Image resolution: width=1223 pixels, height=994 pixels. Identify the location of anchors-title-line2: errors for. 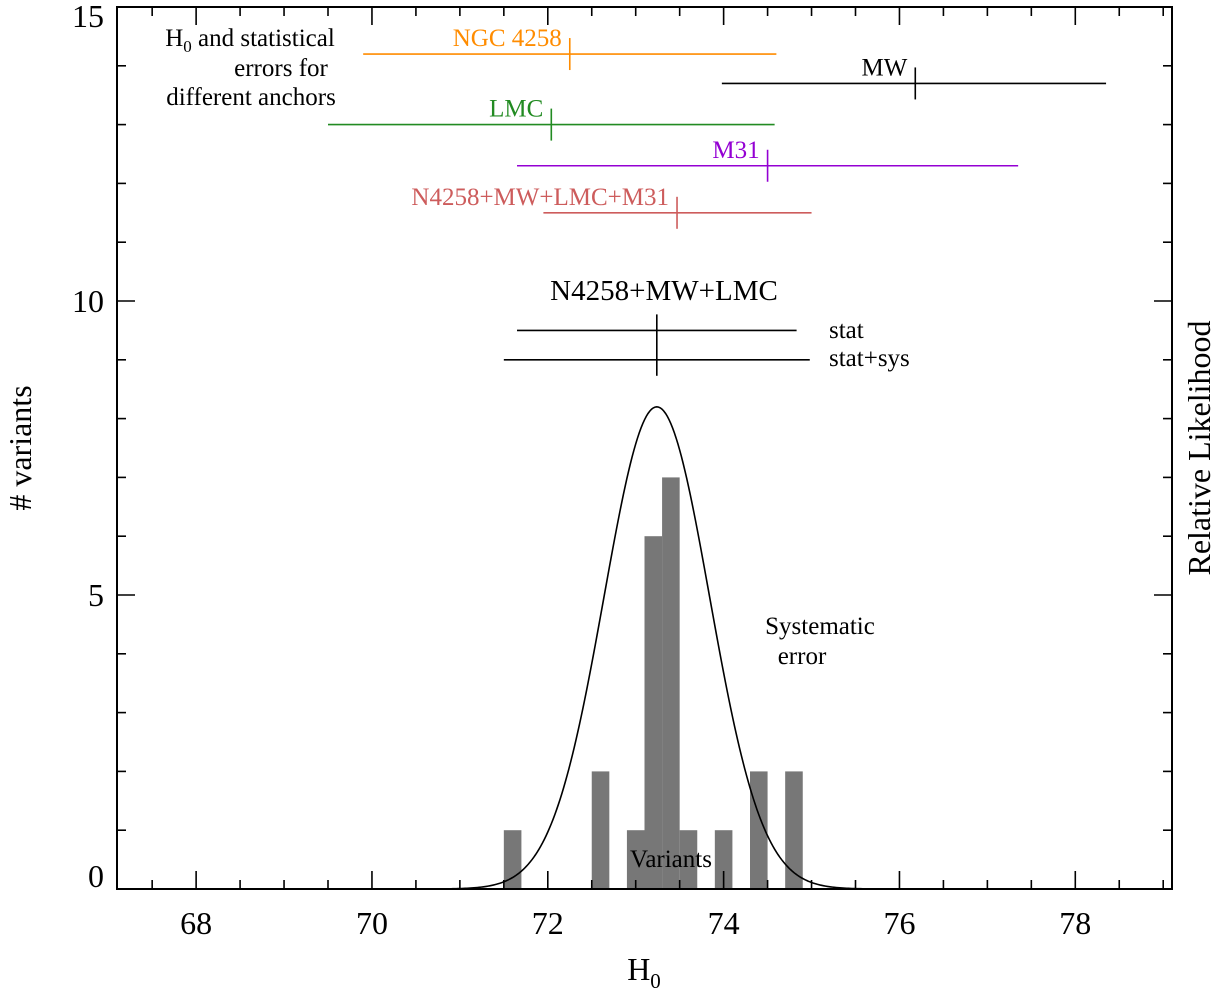
(281, 68).